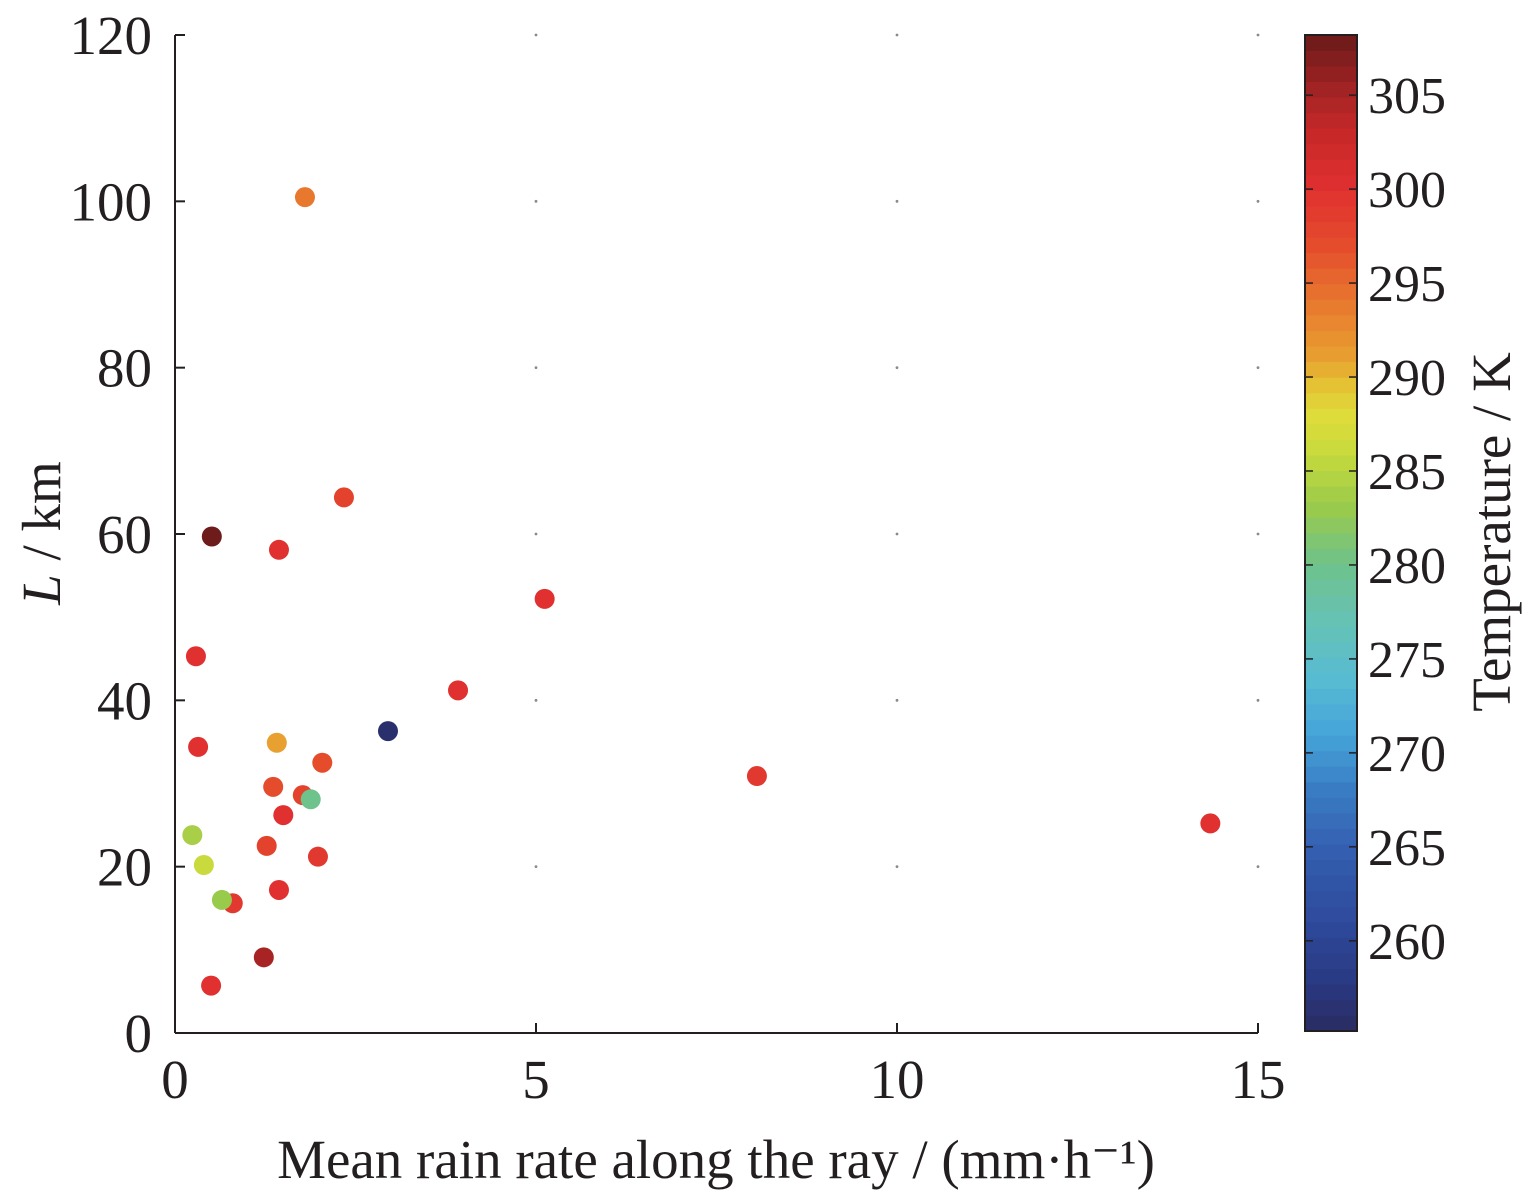  I want to click on colorbar-frame, so click(1331, 533).